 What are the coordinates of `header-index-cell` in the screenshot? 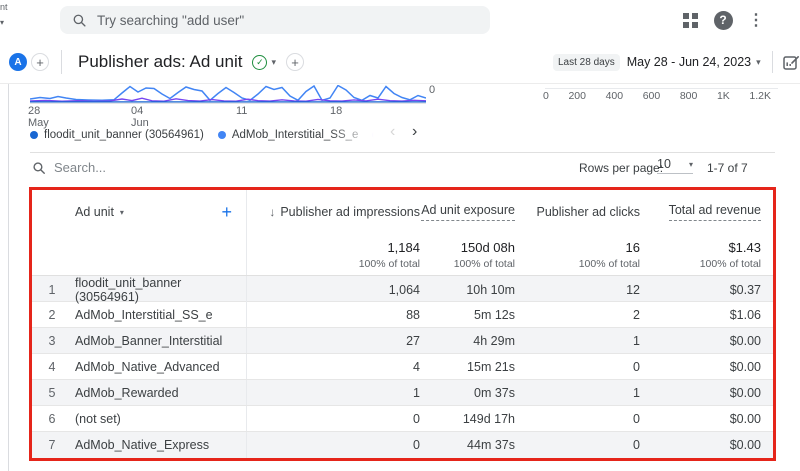 It's located at (52, 212).